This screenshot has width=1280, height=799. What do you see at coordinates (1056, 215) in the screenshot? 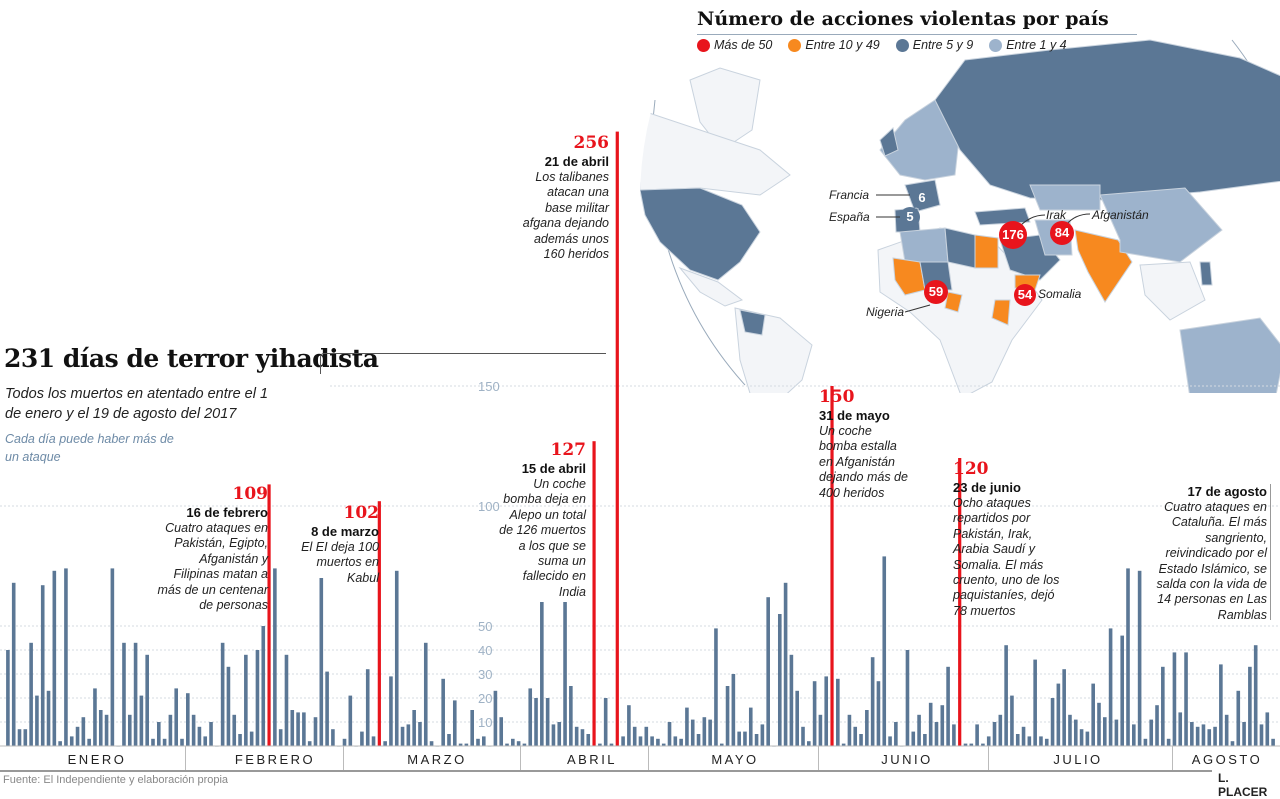
I see `country-label-iraq: Irak` at bounding box center [1056, 215].